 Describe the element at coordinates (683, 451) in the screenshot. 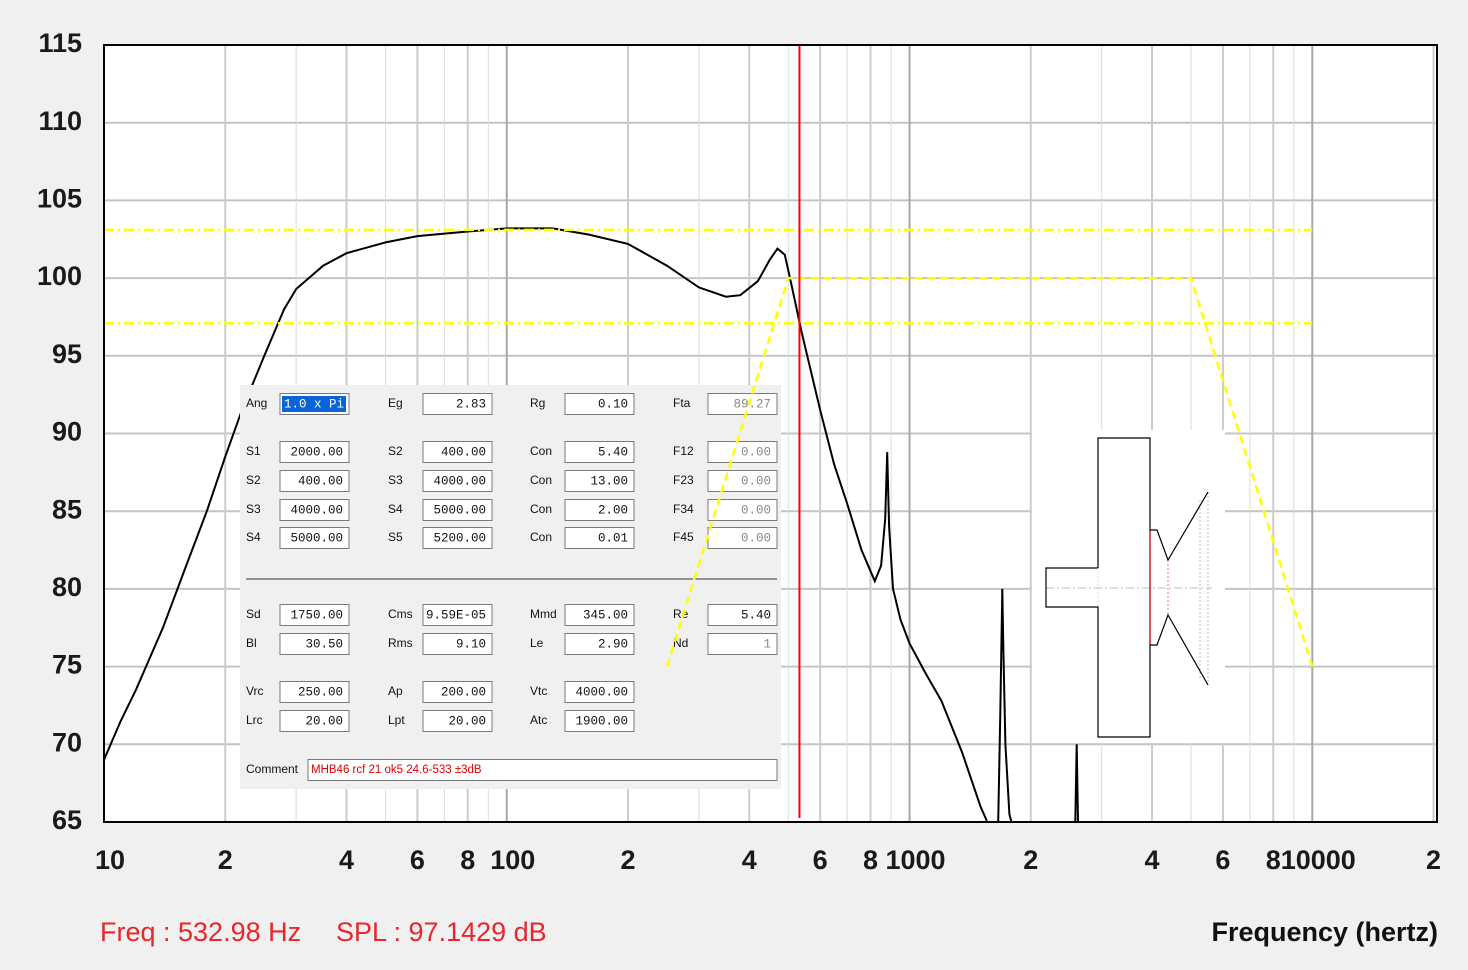

I see `field-label: F12` at that location.